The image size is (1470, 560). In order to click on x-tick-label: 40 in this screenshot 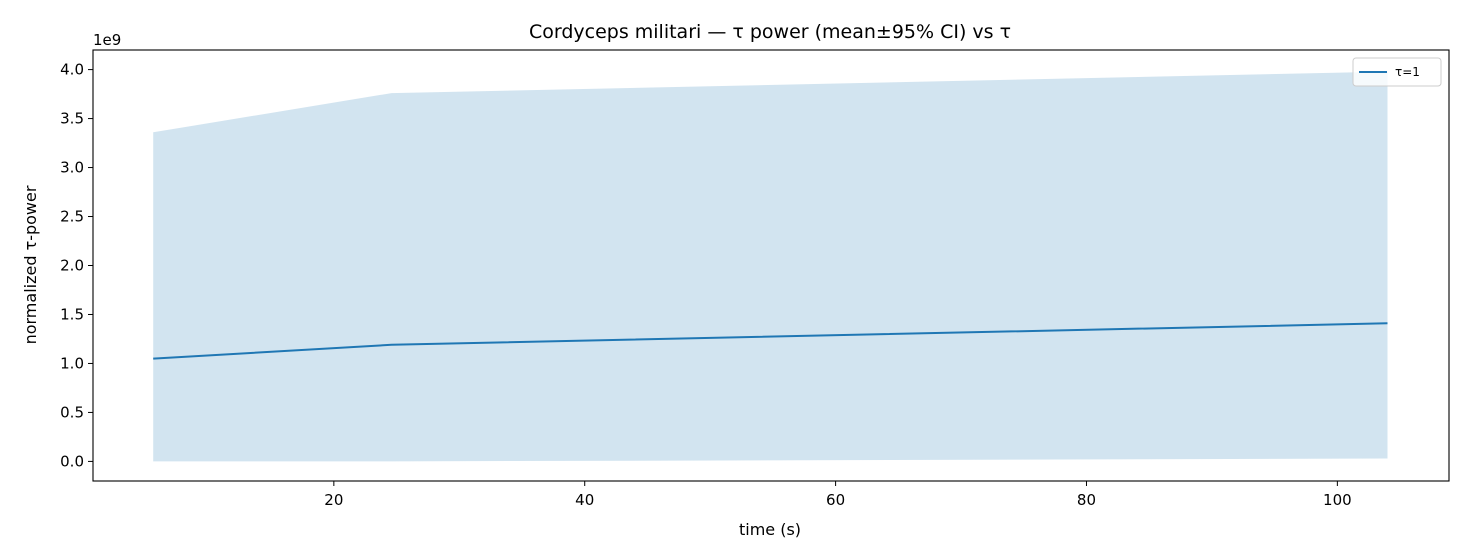, I will do `click(584, 500)`.